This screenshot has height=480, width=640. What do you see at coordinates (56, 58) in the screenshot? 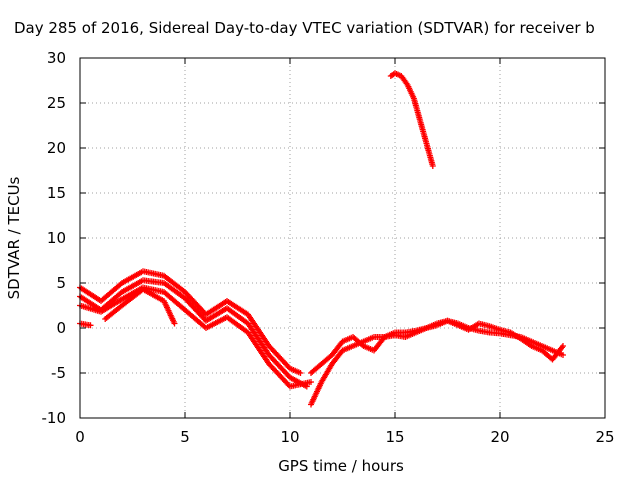
I see `y-tick-label: 30` at bounding box center [56, 58].